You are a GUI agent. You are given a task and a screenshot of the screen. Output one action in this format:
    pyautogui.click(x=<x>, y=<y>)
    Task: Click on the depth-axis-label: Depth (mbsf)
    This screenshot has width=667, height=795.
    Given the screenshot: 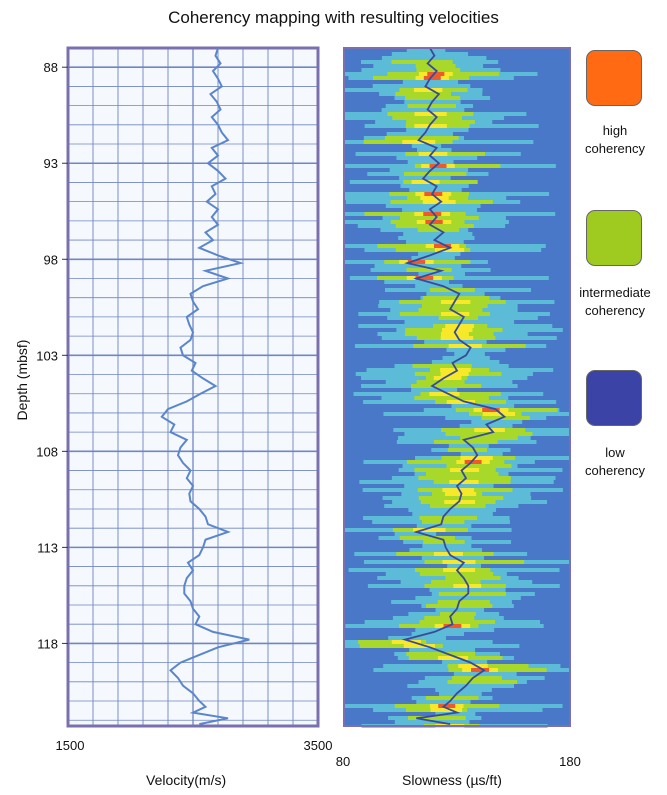 What is the action you would take?
    pyautogui.click(x=22, y=380)
    